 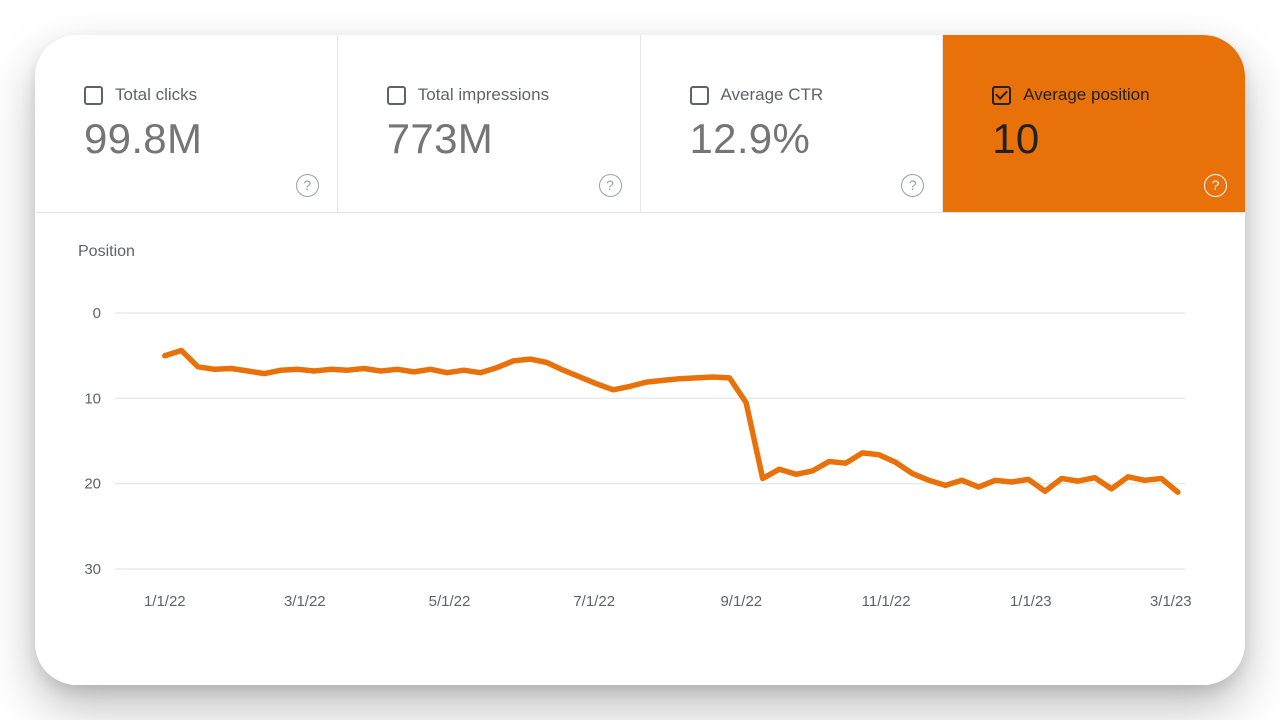 I want to click on x-tick-label: 1/1/23, so click(x=1031, y=601).